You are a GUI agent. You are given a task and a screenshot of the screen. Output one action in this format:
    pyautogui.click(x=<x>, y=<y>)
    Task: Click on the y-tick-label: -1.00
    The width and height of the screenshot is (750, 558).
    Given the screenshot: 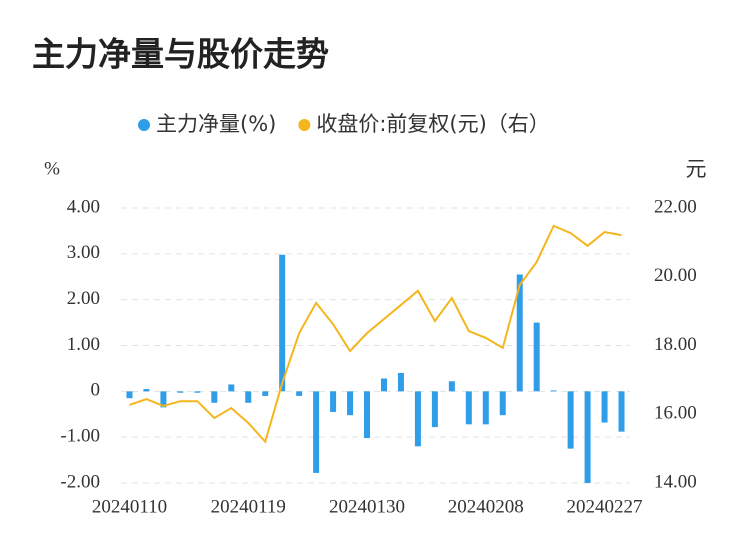 What is the action you would take?
    pyautogui.click(x=80, y=436)
    